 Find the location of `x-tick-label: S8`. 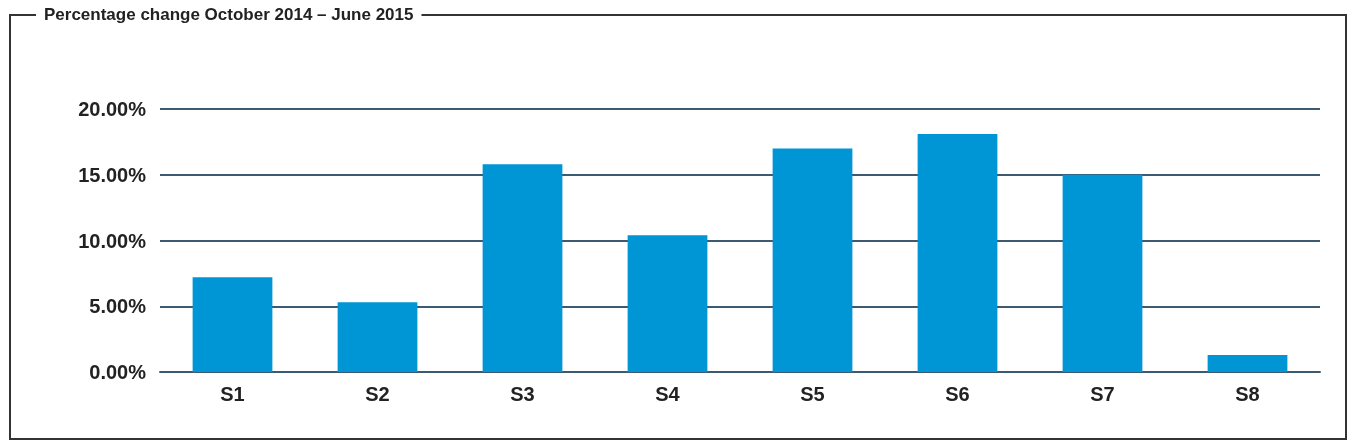

x-tick-label: S8 is located at coordinates (1247, 394).